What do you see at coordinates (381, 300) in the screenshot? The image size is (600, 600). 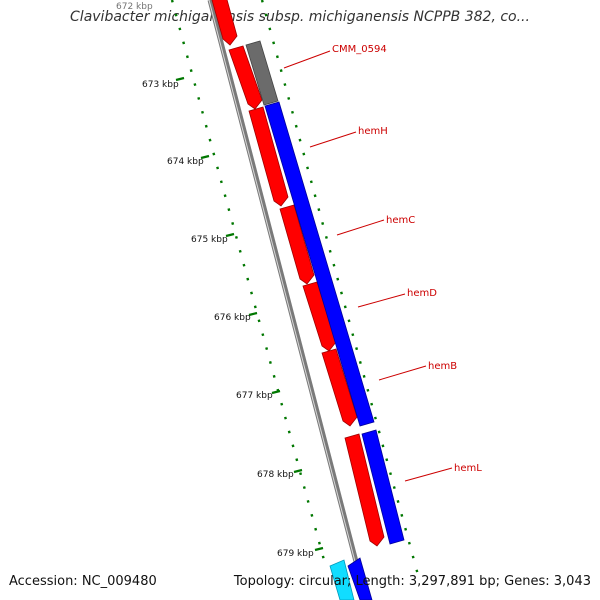 I see `leader-line-hemd` at bounding box center [381, 300].